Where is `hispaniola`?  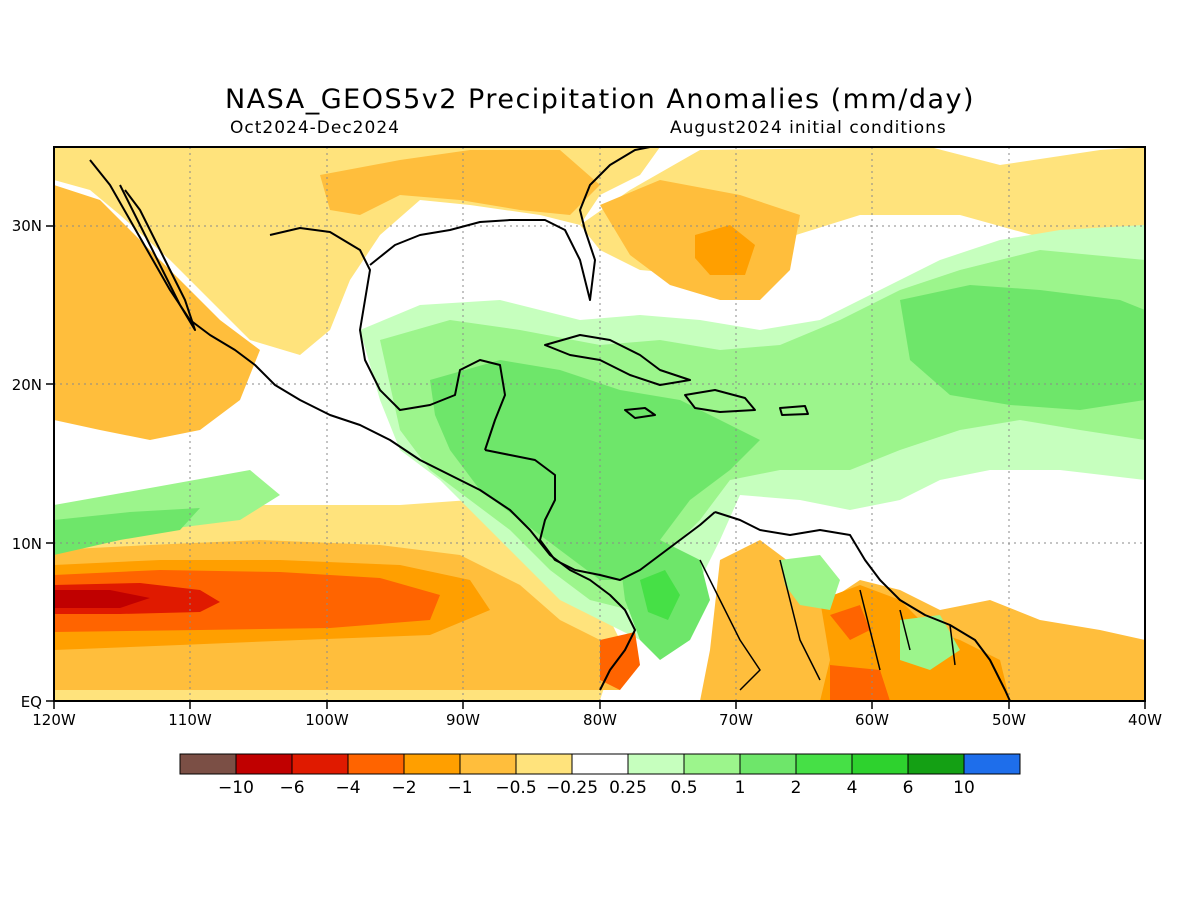
hispaniola is located at coordinates (720, 401).